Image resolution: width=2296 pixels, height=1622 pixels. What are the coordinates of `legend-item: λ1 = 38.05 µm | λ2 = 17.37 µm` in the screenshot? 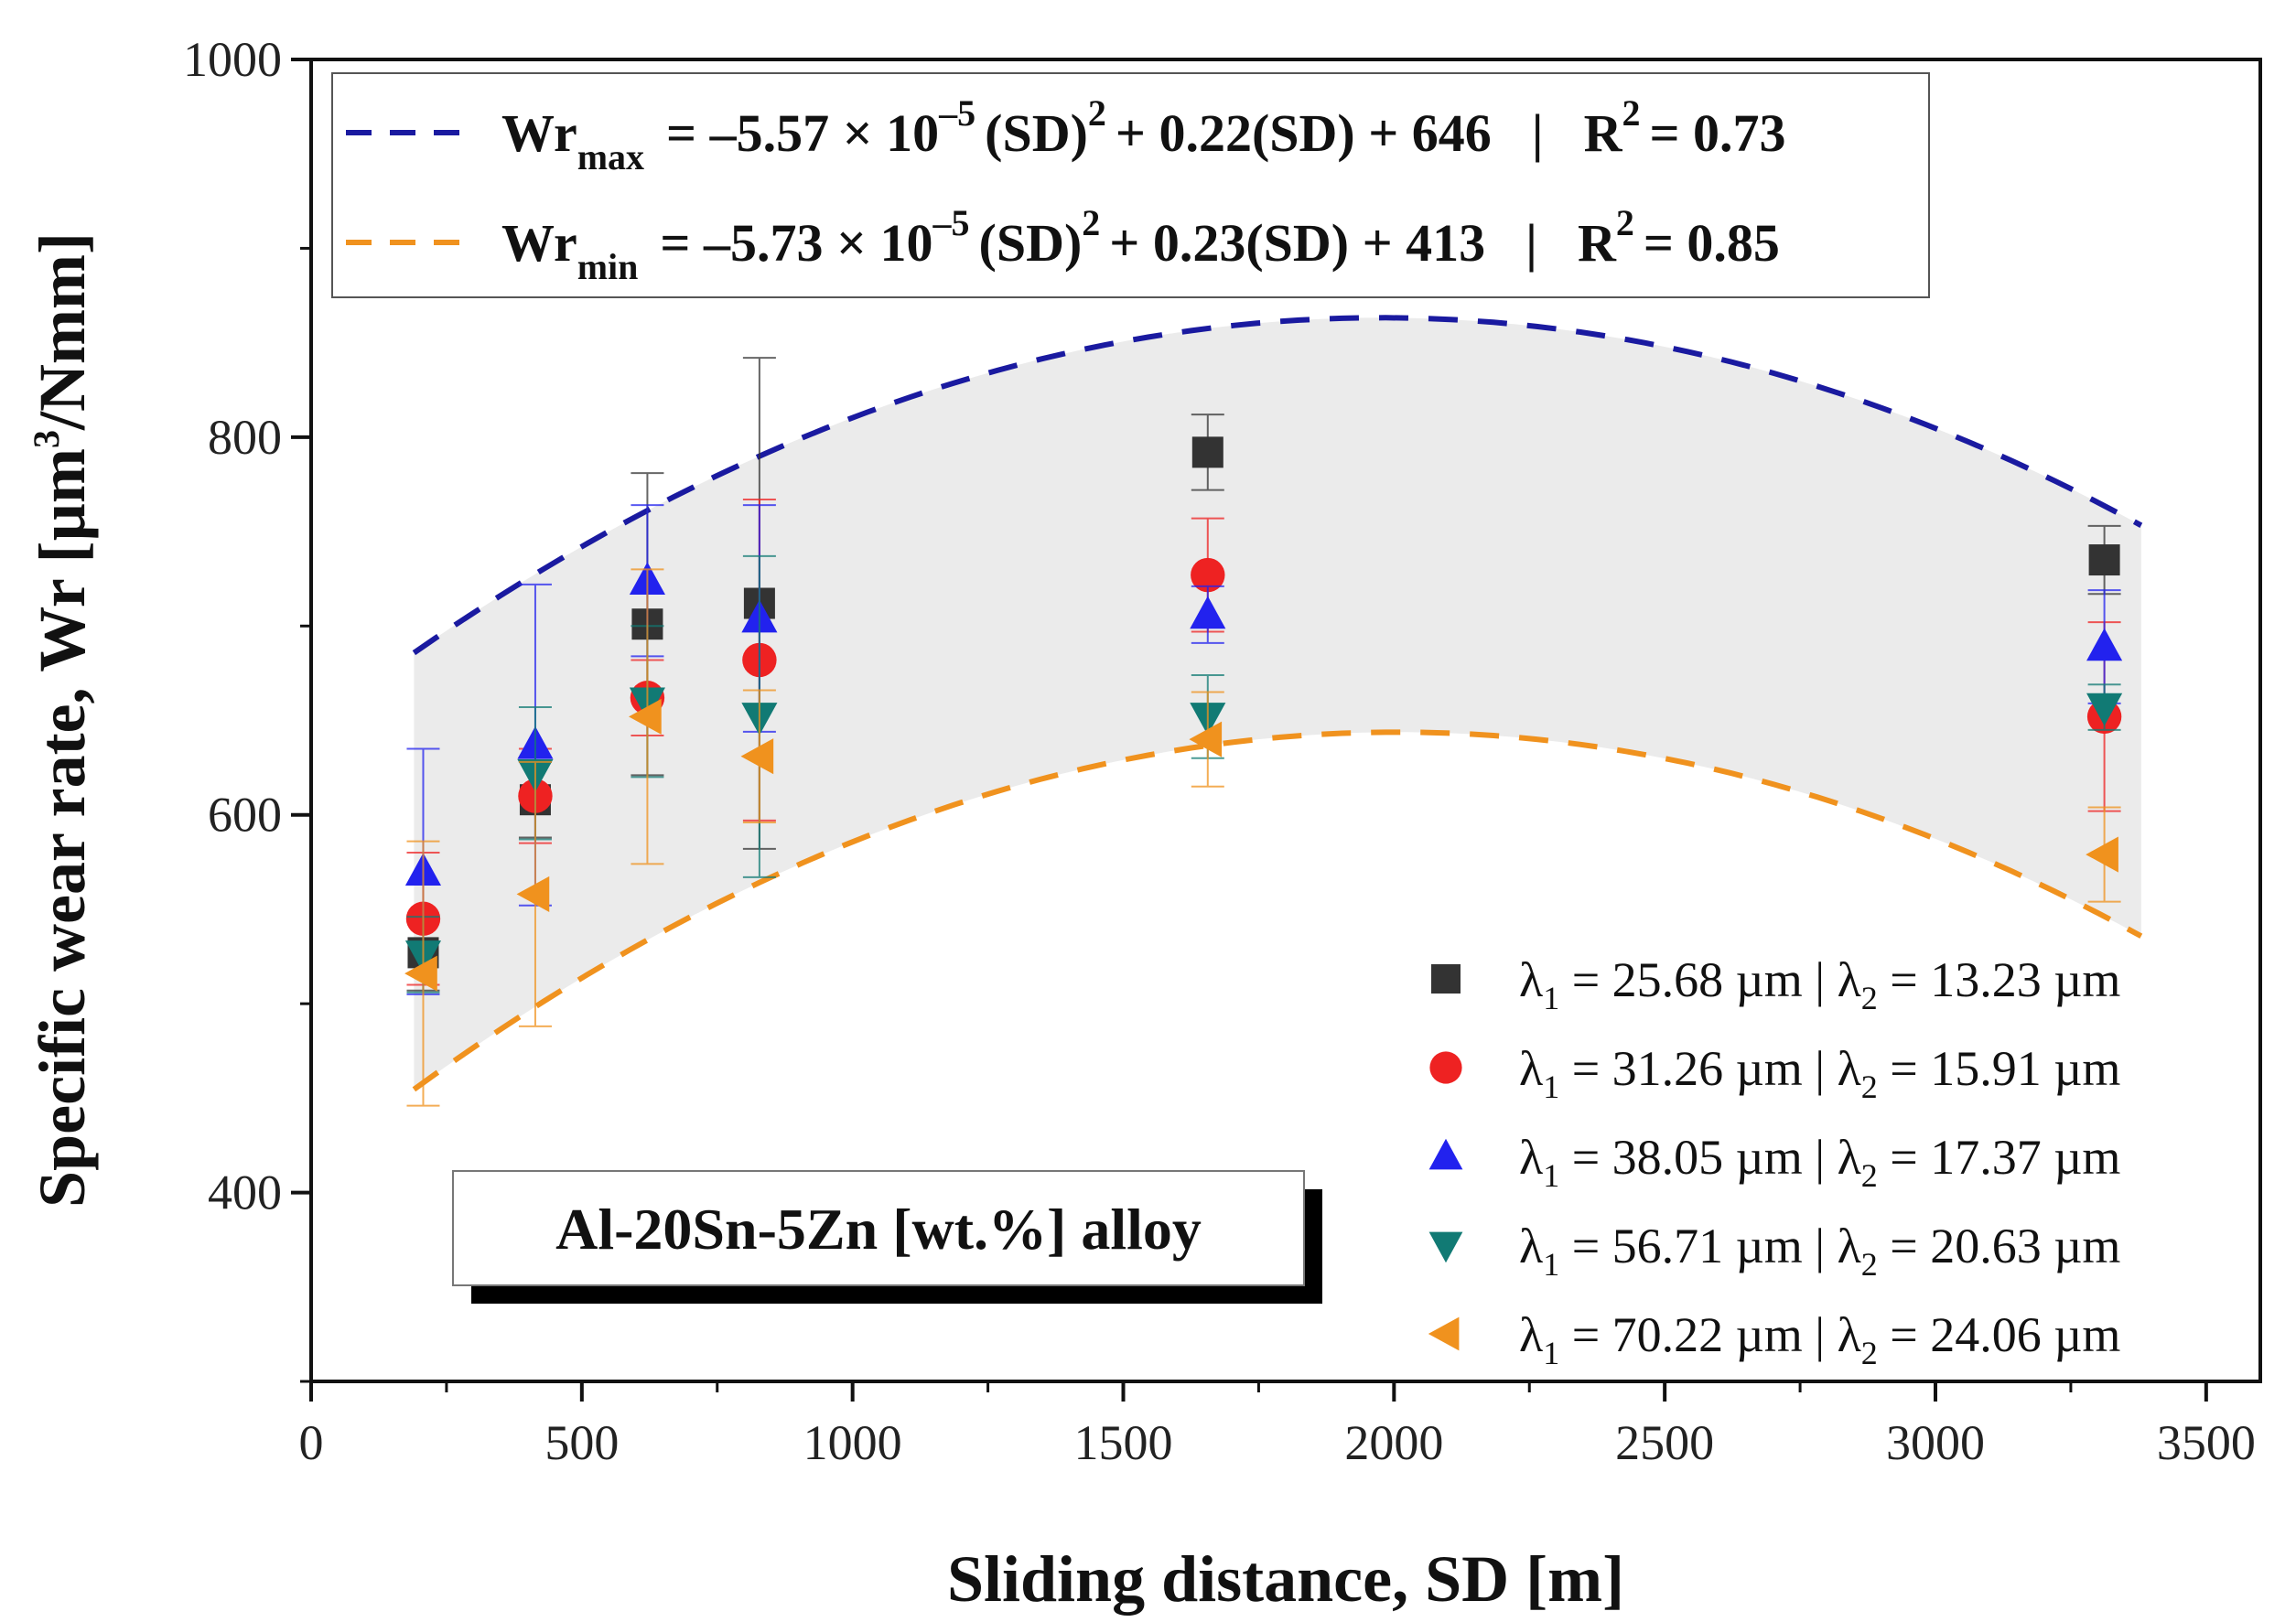 It's located at (1774, 1162).